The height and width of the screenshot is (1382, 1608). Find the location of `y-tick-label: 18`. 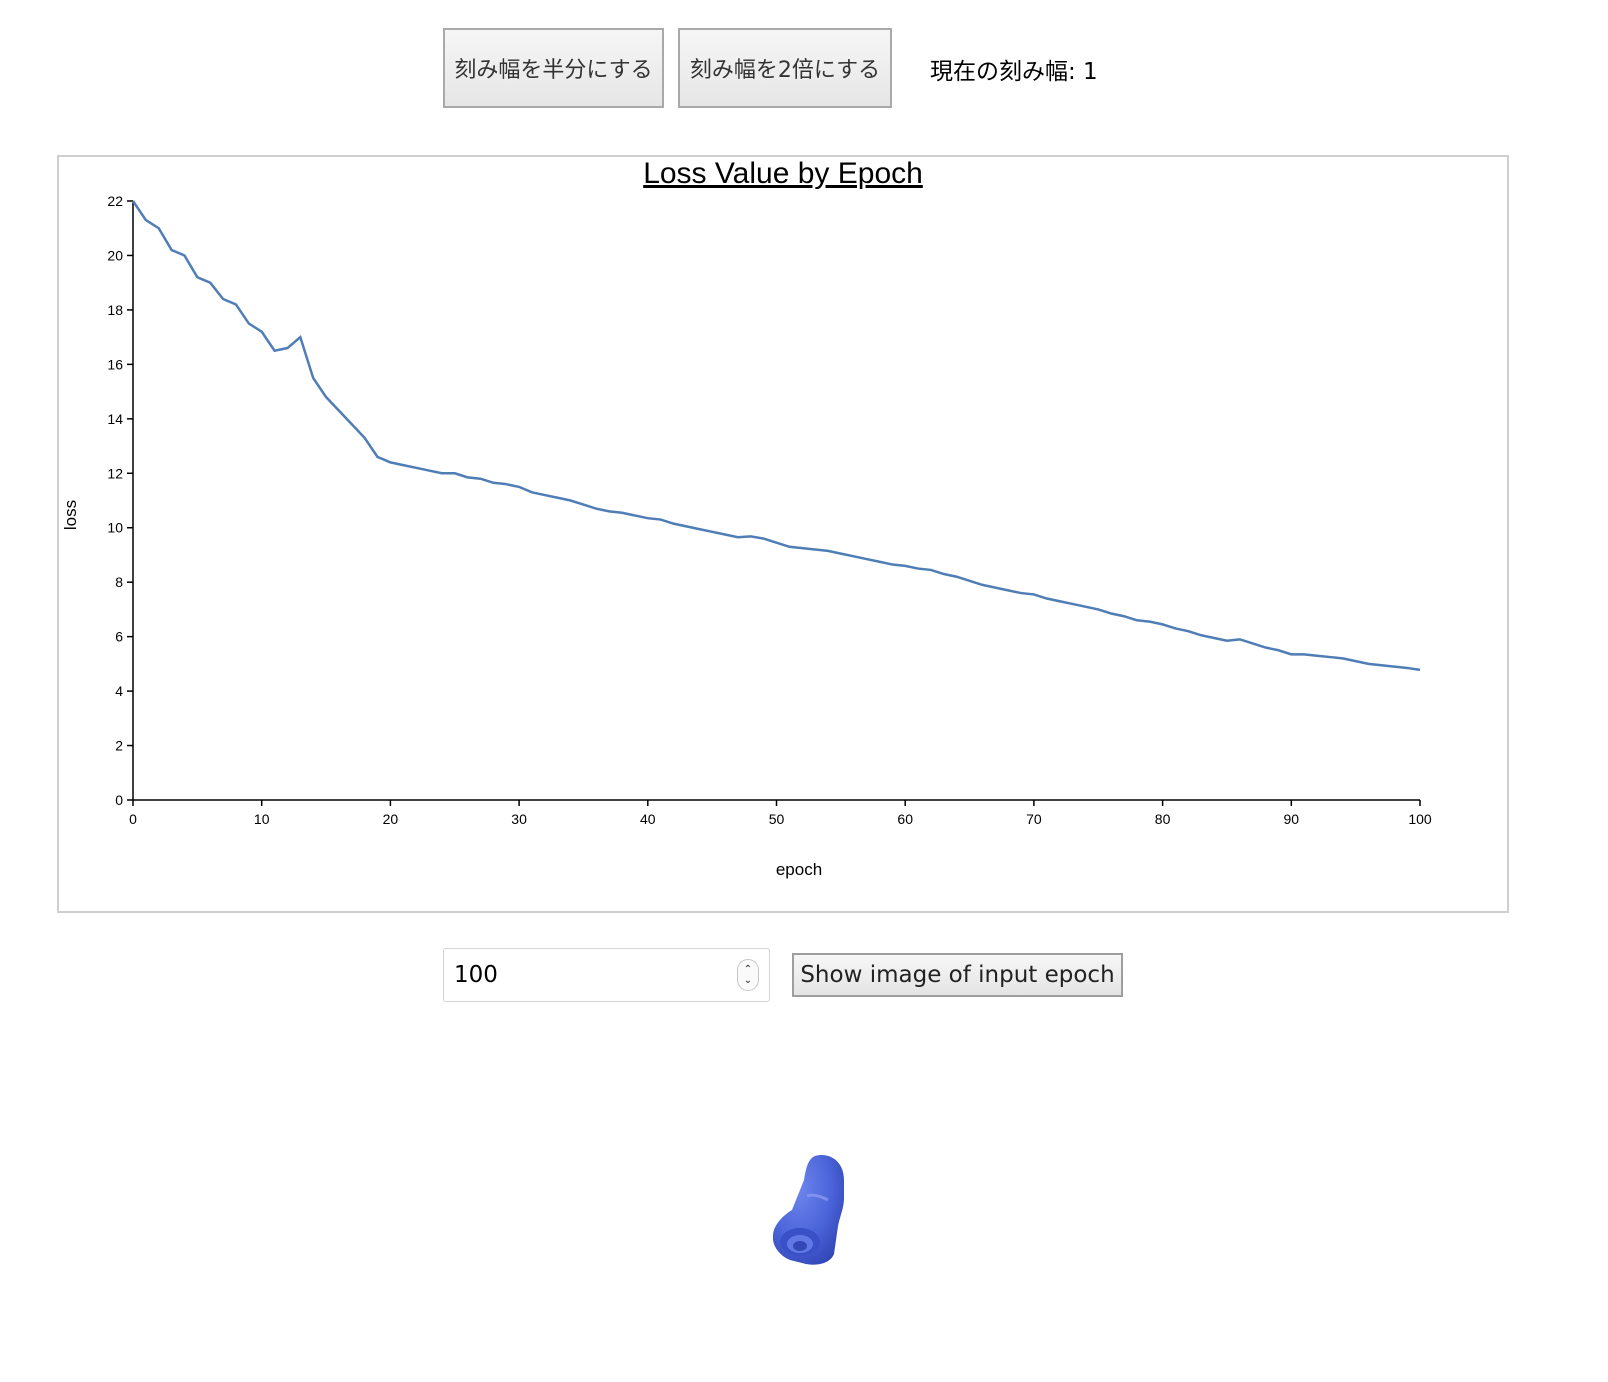

y-tick-label: 18 is located at coordinates (115, 310).